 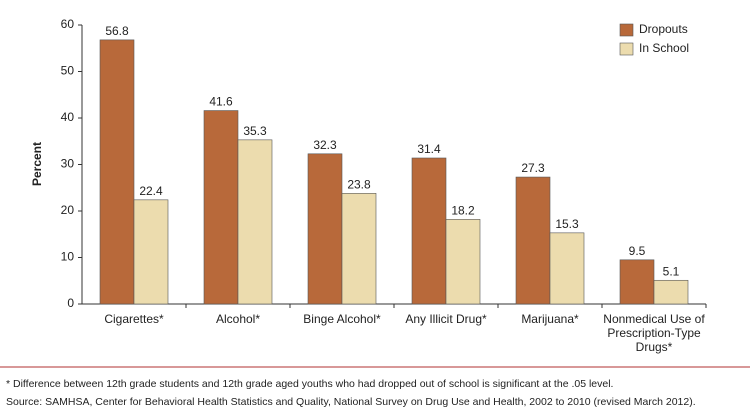 I want to click on x-tick-label: Alcohol*, so click(x=238, y=319).